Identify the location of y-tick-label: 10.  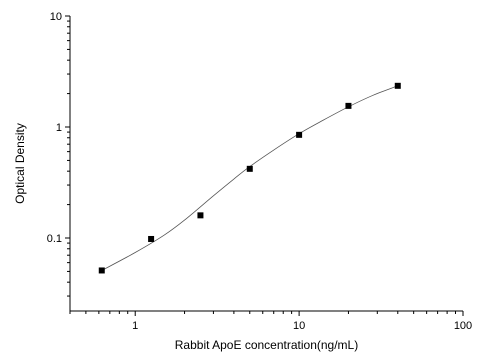
(56, 17).